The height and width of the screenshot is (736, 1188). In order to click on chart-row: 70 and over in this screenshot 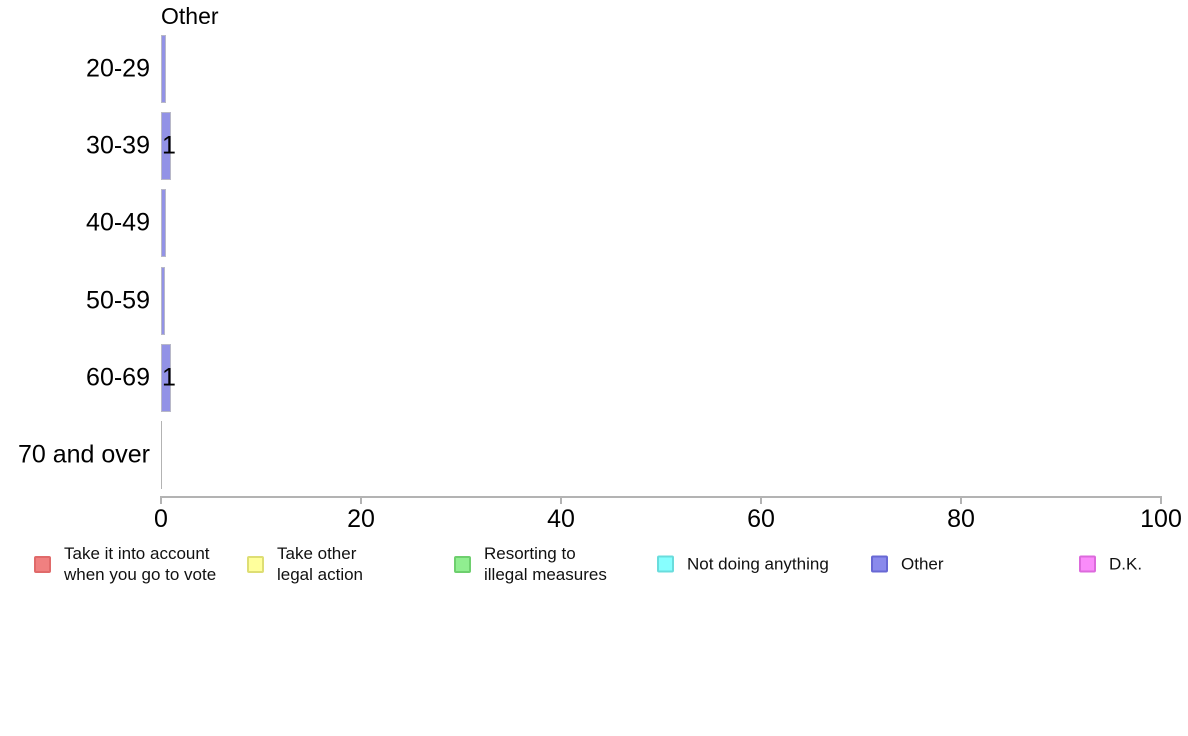, I will do `click(594, 455)`.